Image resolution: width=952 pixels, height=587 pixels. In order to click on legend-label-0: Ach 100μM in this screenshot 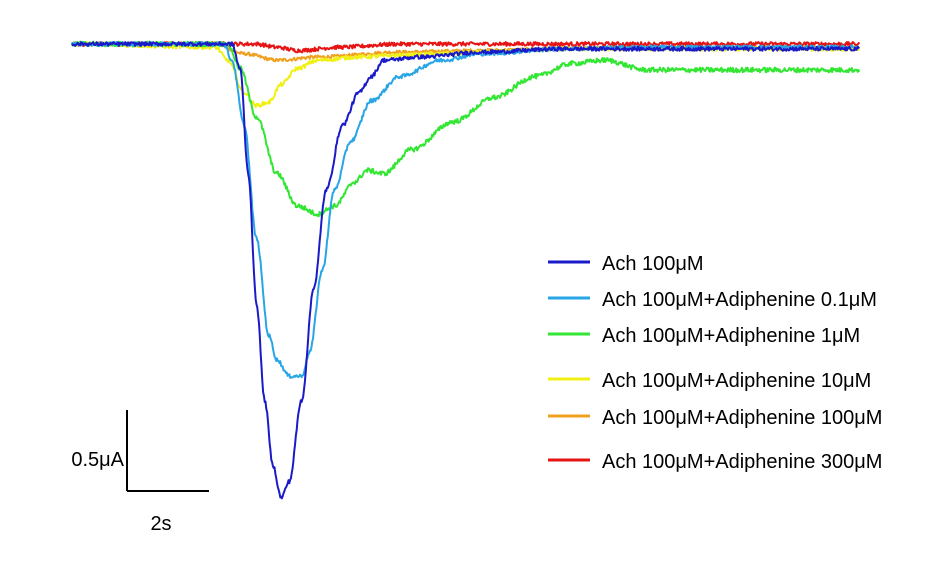, I will do `click(653, 264)`.